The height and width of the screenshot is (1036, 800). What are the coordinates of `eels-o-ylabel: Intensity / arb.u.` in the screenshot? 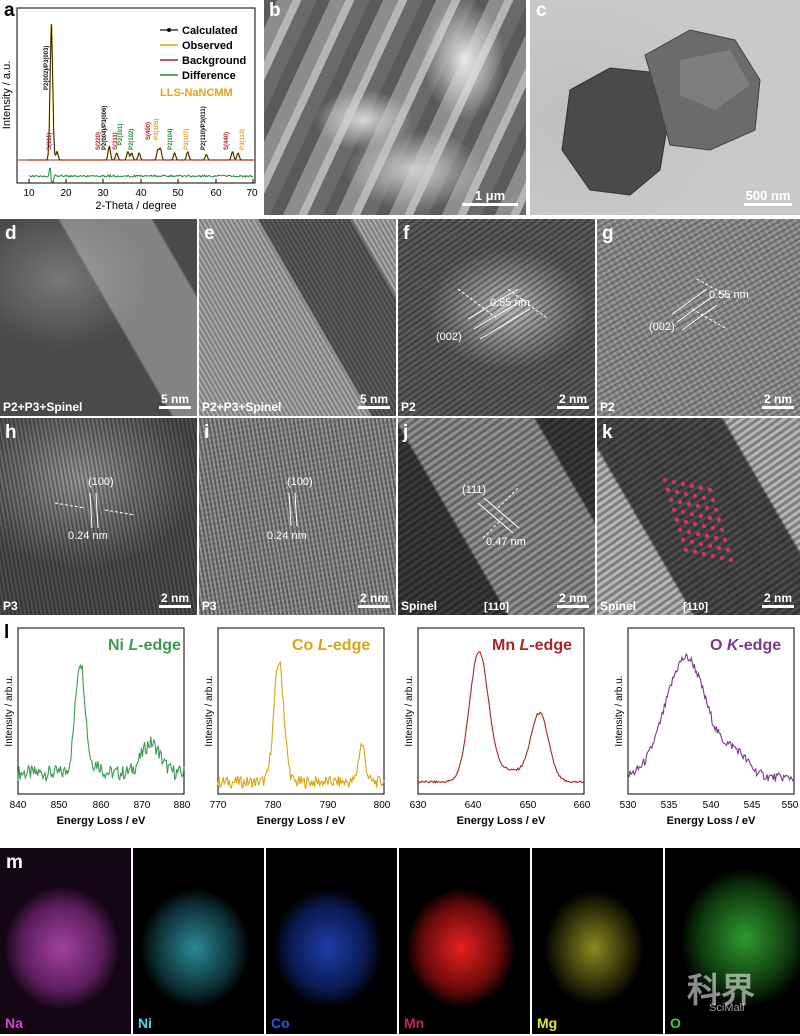 It's located at (619, 710).